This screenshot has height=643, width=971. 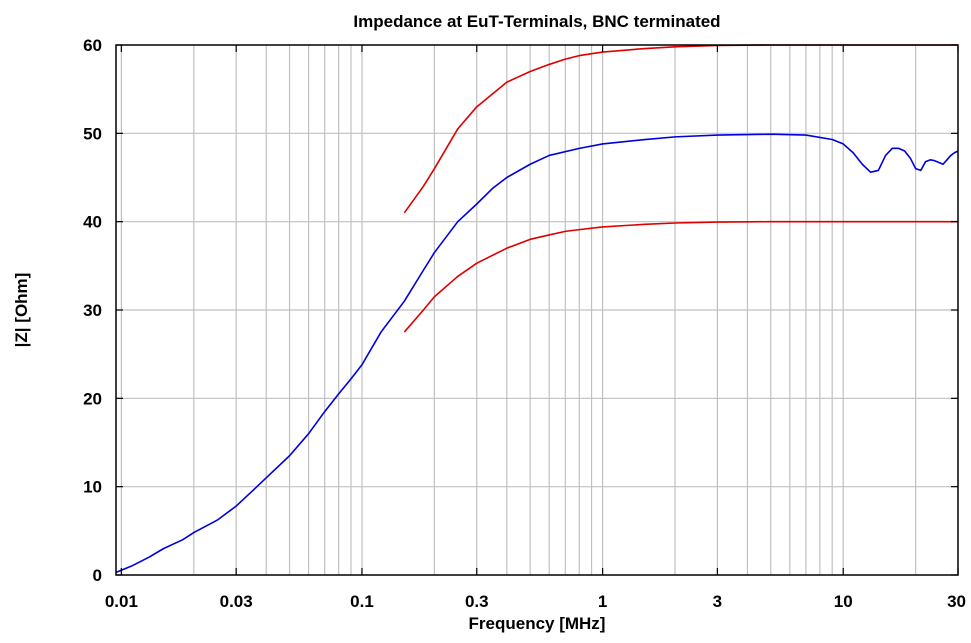 I want to click on y-tick-label: 30, so click(x=92, y=310).